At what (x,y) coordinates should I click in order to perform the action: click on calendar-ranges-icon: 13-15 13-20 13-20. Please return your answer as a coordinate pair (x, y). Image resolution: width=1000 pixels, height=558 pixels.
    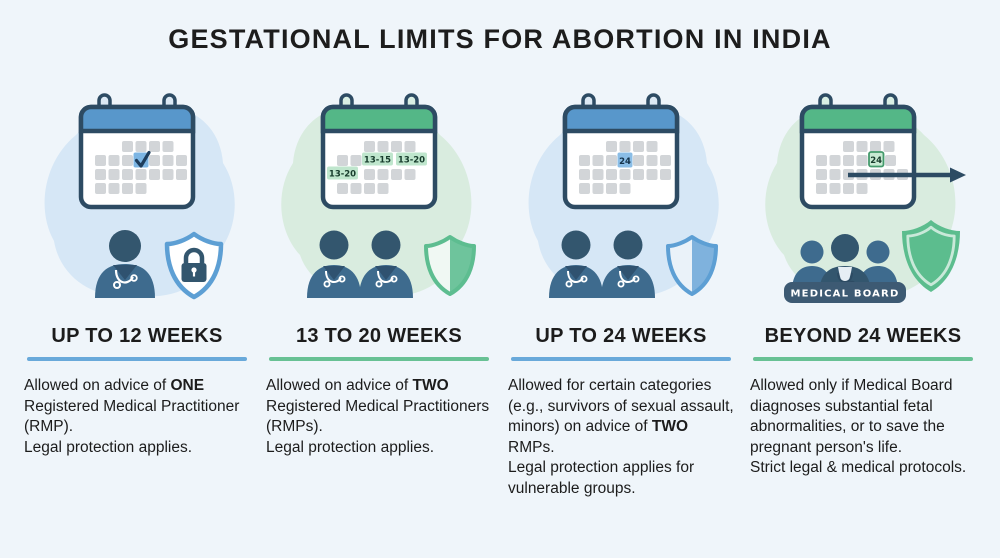
    Looking at the image, I should click on (379, 151).